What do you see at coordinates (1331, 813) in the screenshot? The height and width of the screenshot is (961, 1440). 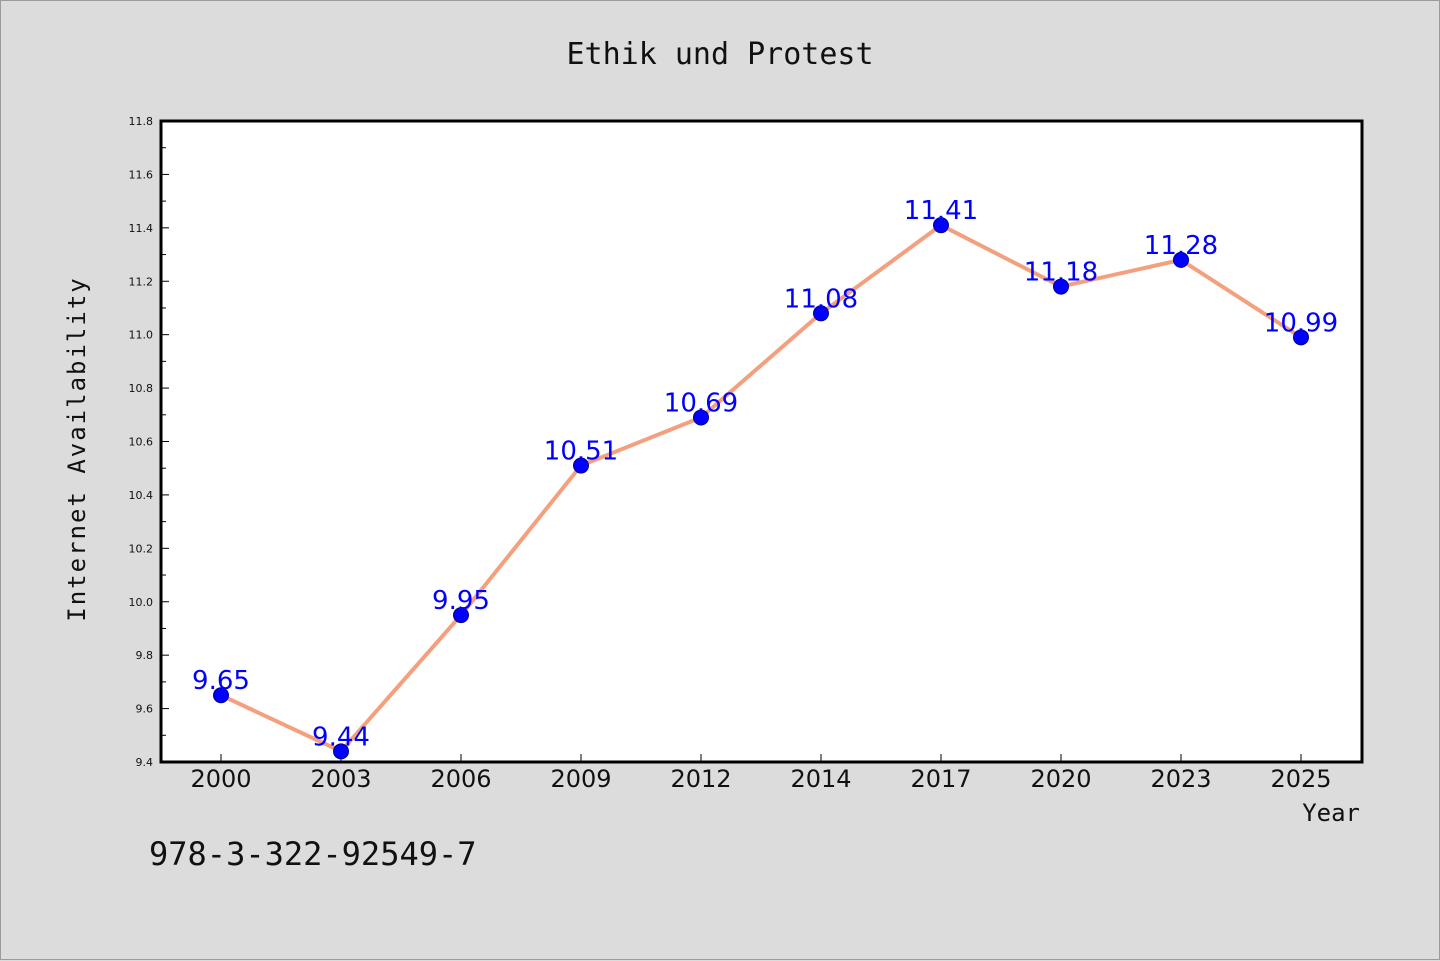 I see `x-axis-label: Year` at bounding box center [1331, 813].